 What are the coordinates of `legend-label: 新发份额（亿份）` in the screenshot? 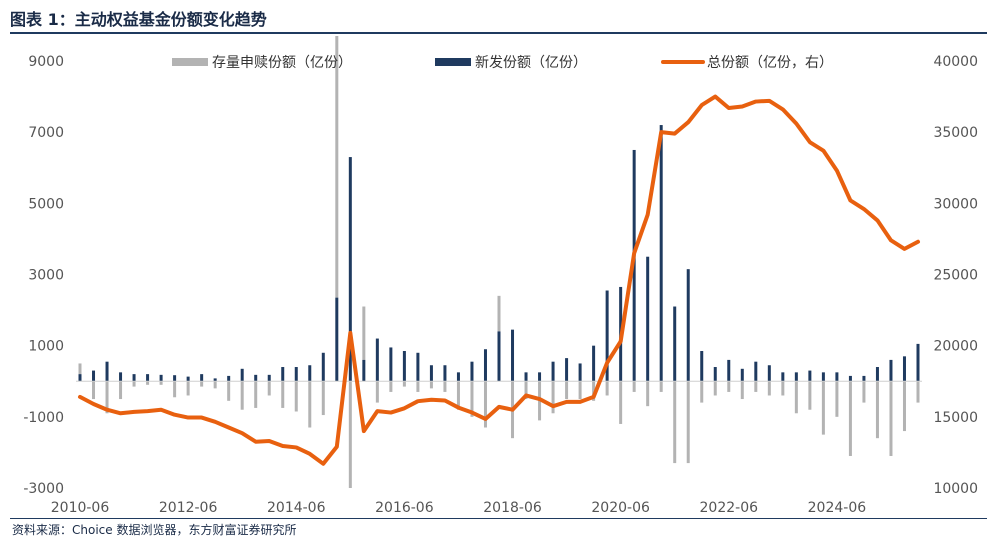 It's located at (531, 63).